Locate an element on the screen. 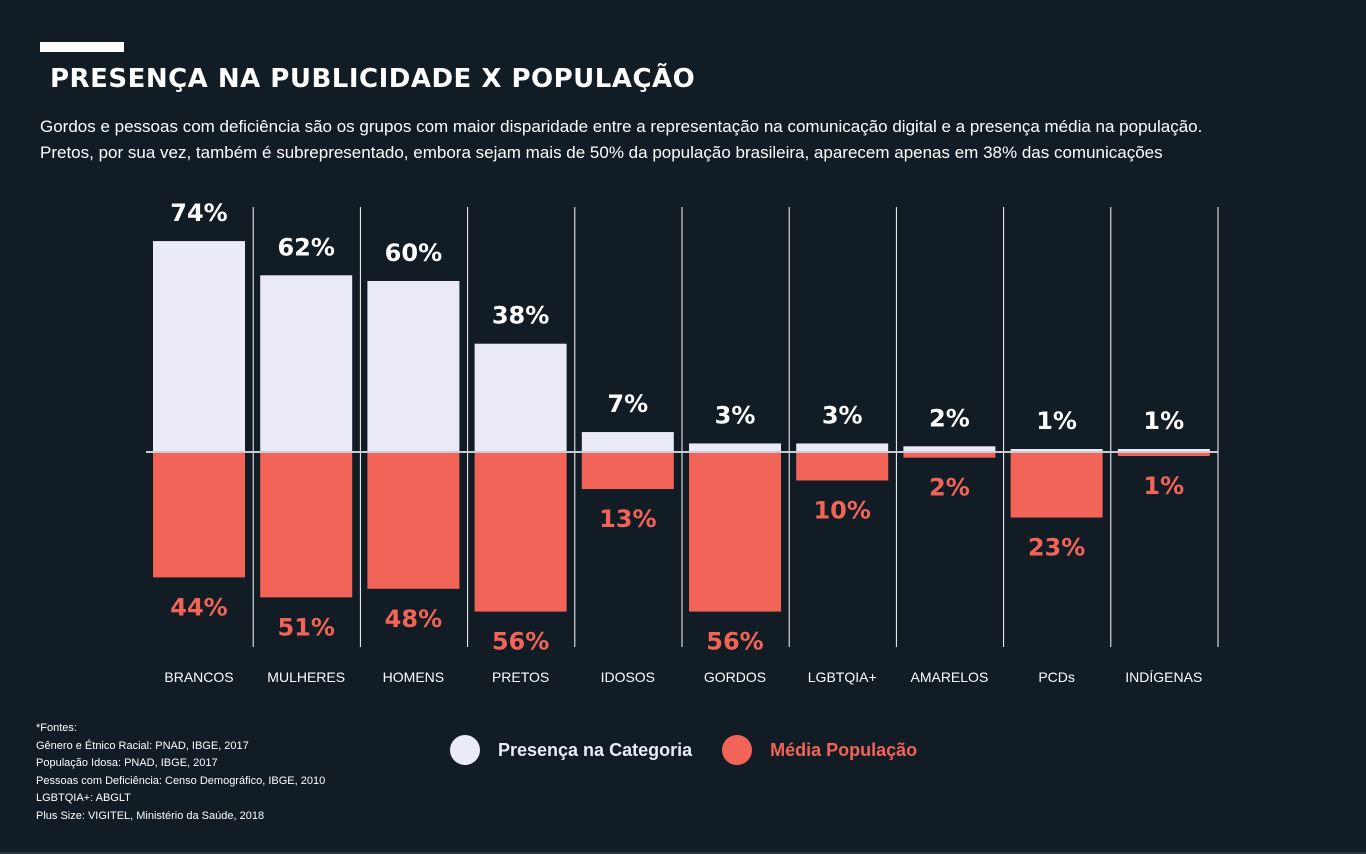 This screenshot has height=854, width=1366. data-label-presence: 7% is located at coordinates (627, 404).